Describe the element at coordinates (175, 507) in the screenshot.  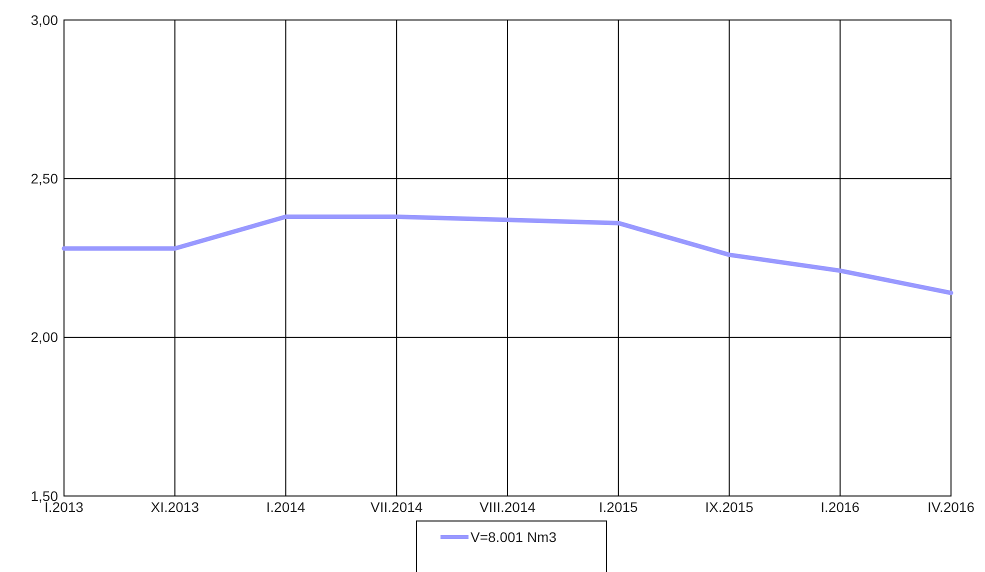
I see `x-tick-label: XI.2013` at that location.